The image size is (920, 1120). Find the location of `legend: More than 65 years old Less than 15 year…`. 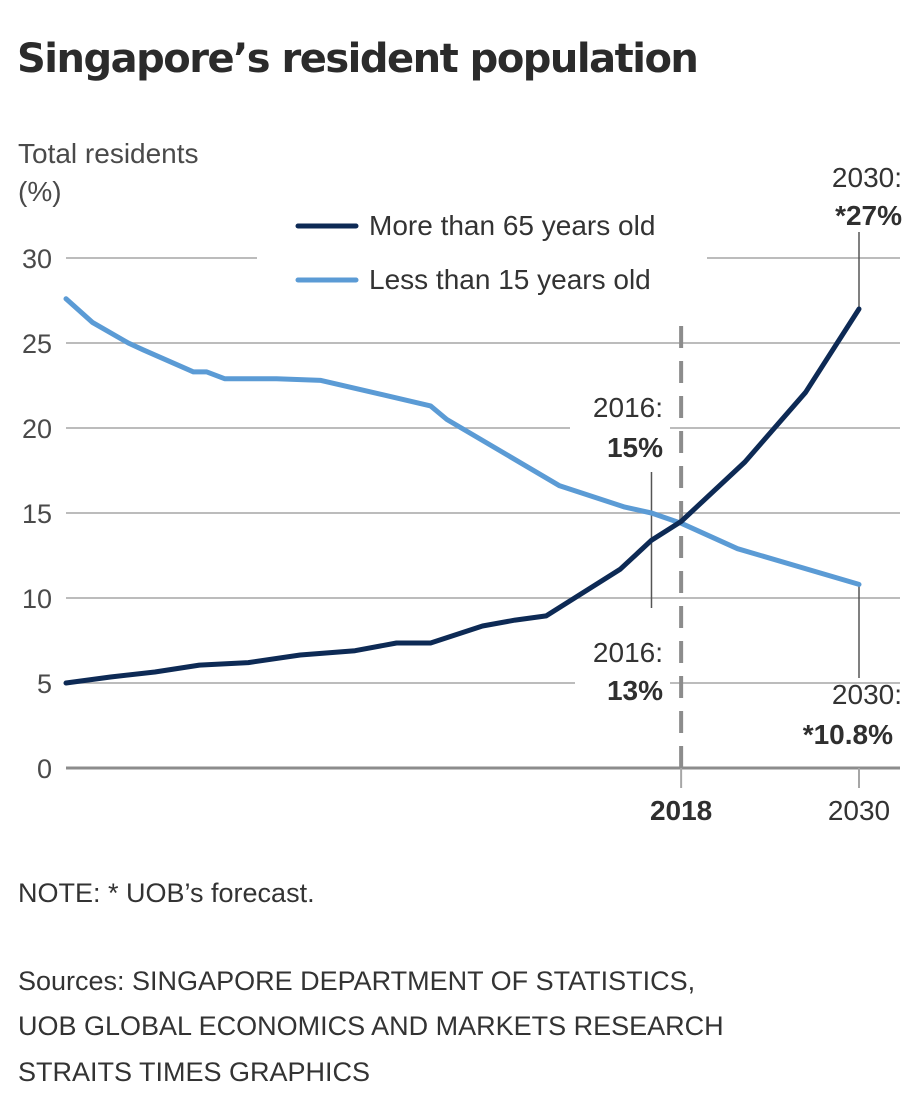

legend: More than 65 years old Less than 15 year… is located at coordinates (482, 251).